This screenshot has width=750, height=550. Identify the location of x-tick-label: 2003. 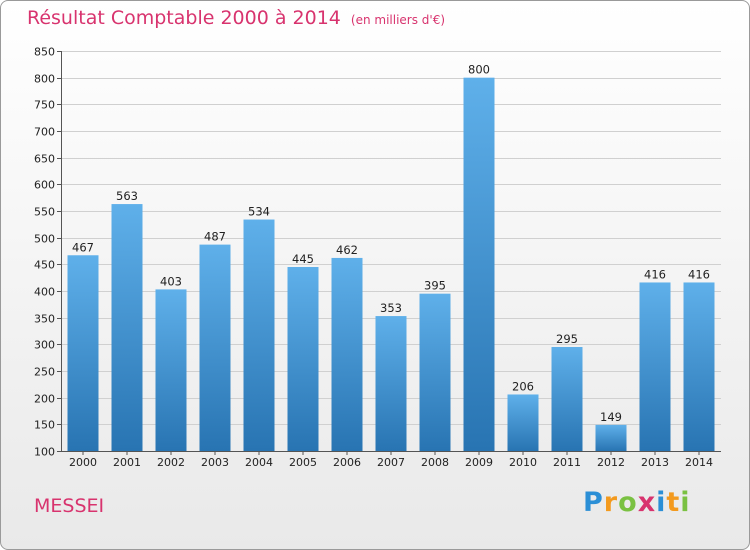
(215, 462).